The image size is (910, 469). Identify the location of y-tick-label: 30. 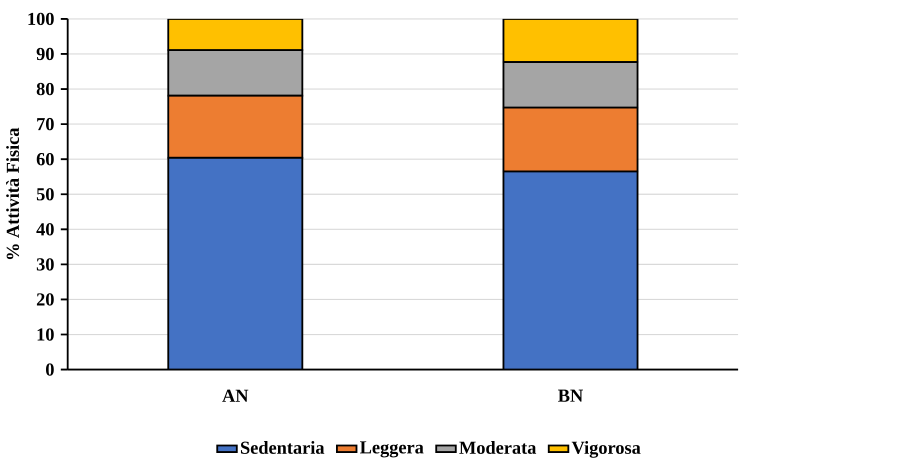
(45, 264).